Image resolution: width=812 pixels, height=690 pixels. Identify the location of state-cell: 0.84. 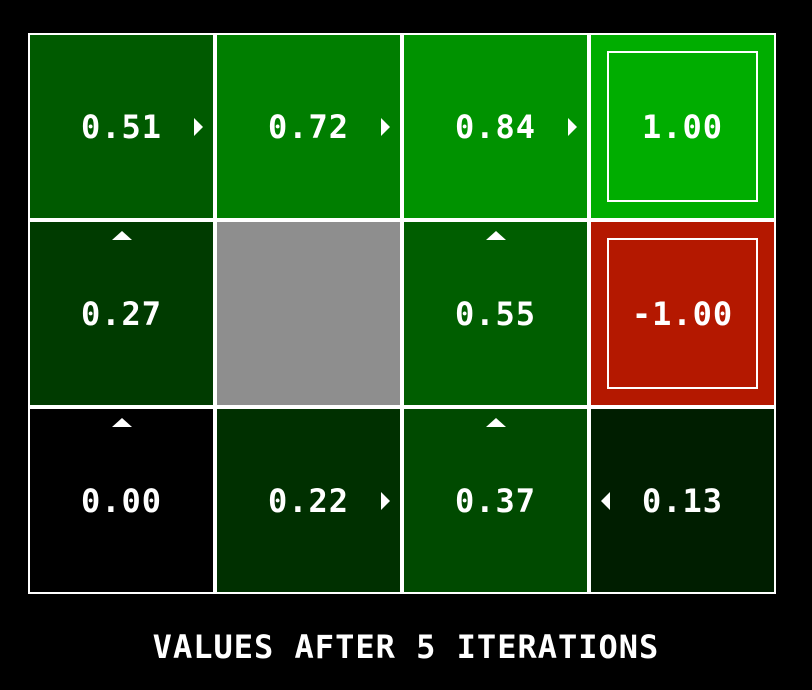
(495, 126).